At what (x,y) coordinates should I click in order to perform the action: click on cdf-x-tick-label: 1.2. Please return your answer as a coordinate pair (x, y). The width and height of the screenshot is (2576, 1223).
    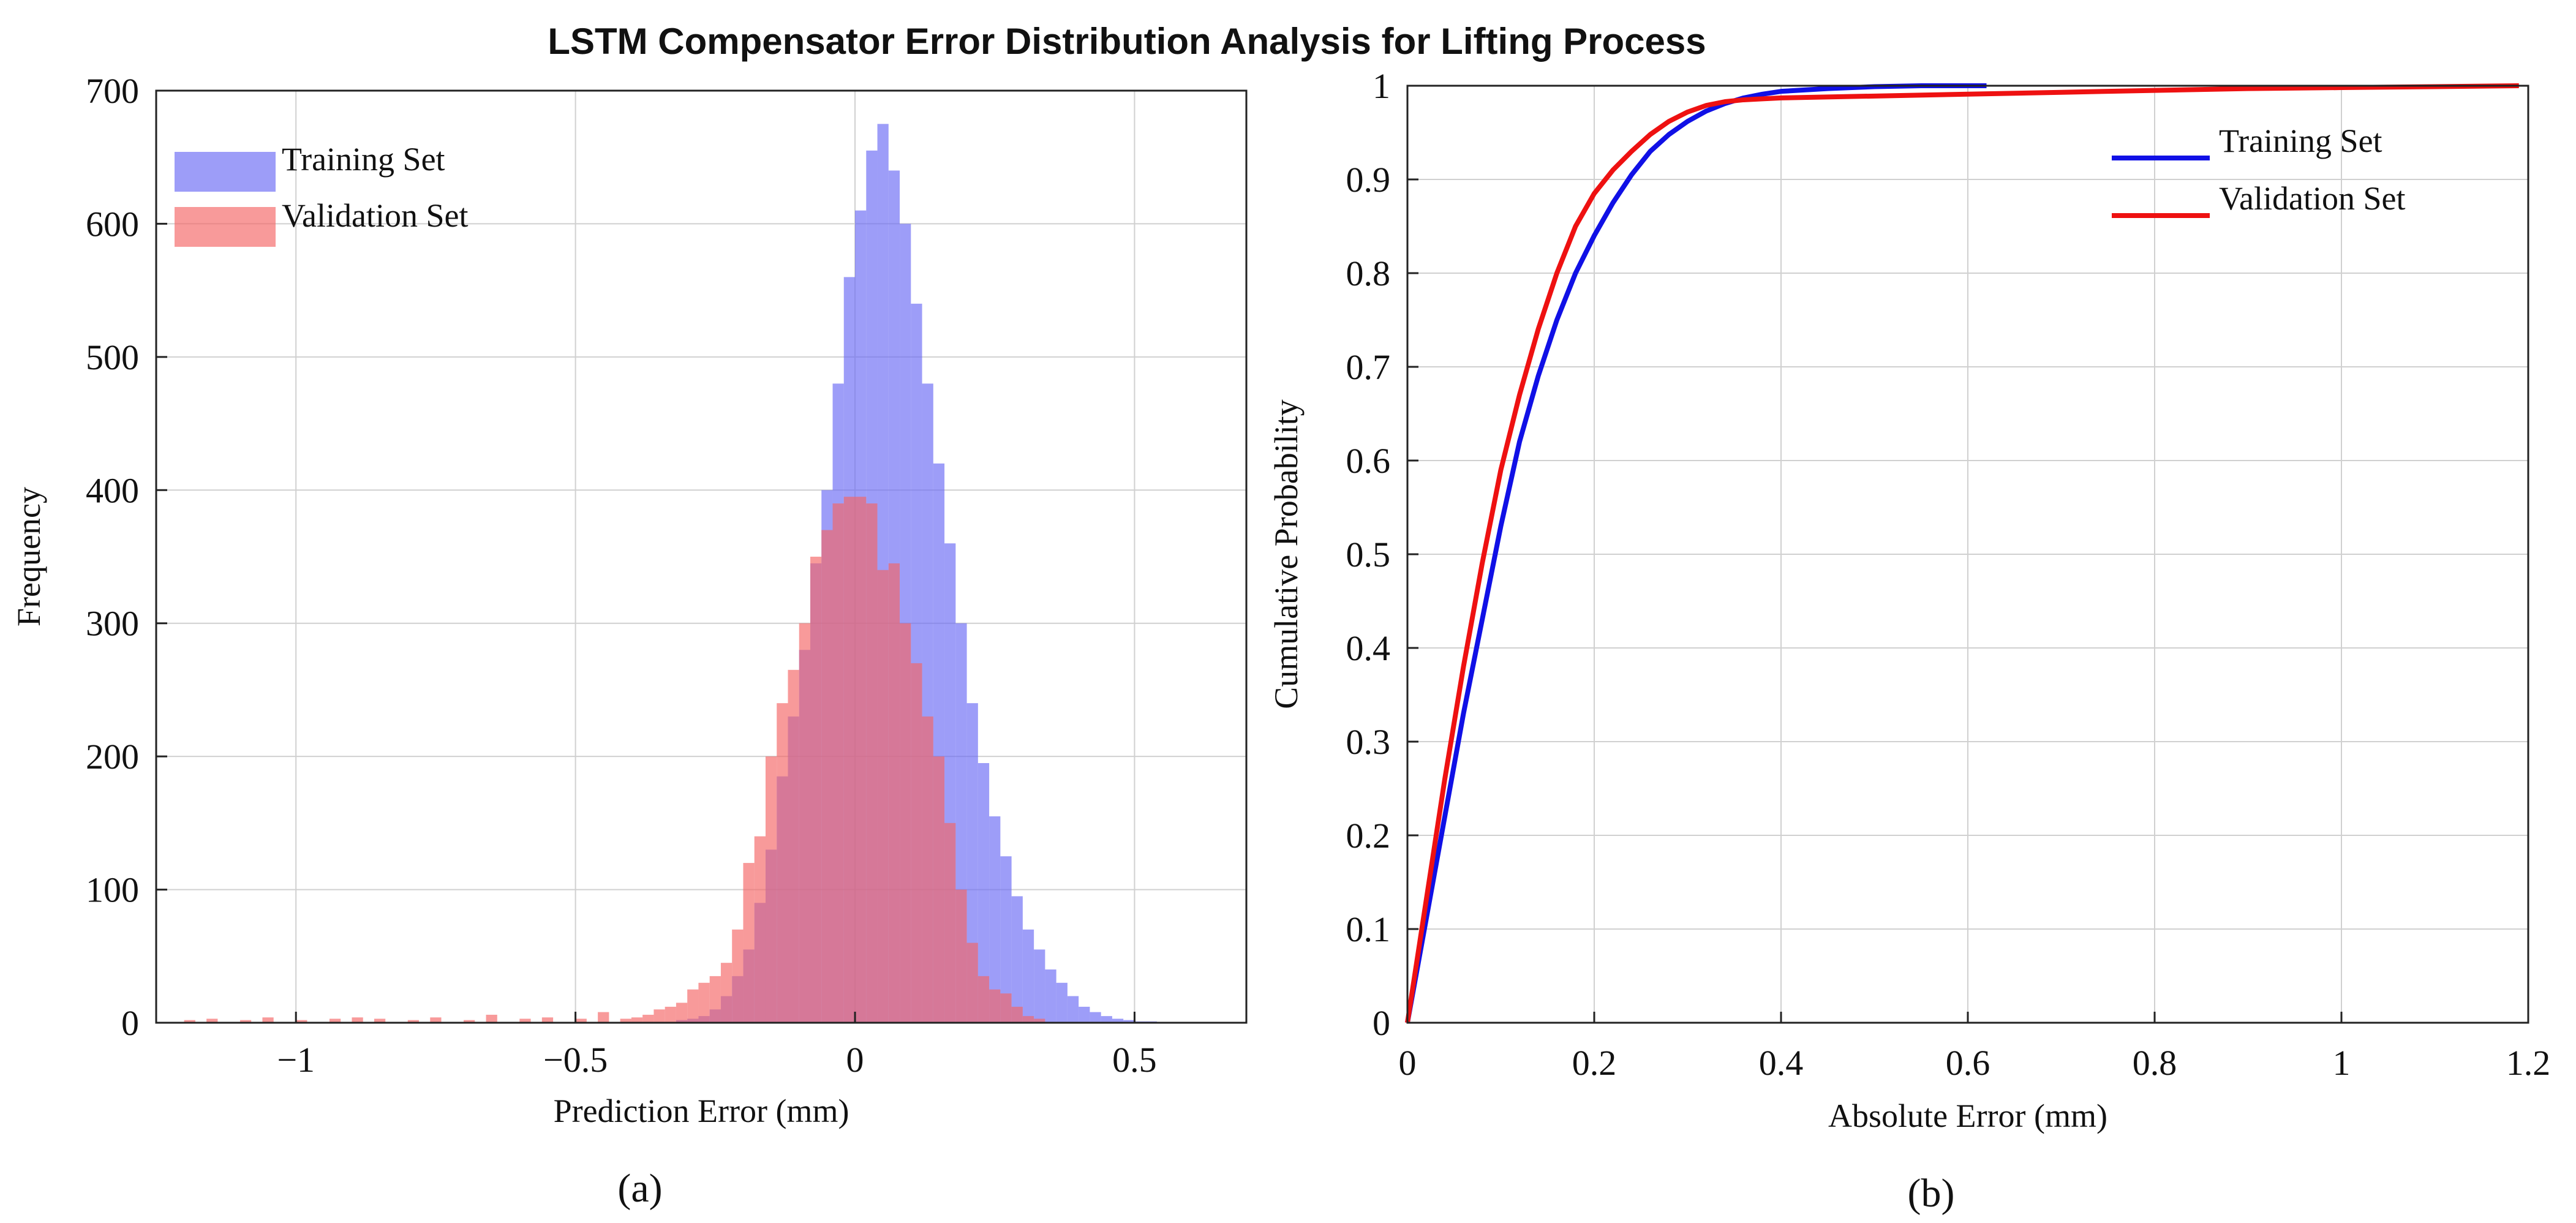
    Looking at the image, I should click on (2528, 1063).